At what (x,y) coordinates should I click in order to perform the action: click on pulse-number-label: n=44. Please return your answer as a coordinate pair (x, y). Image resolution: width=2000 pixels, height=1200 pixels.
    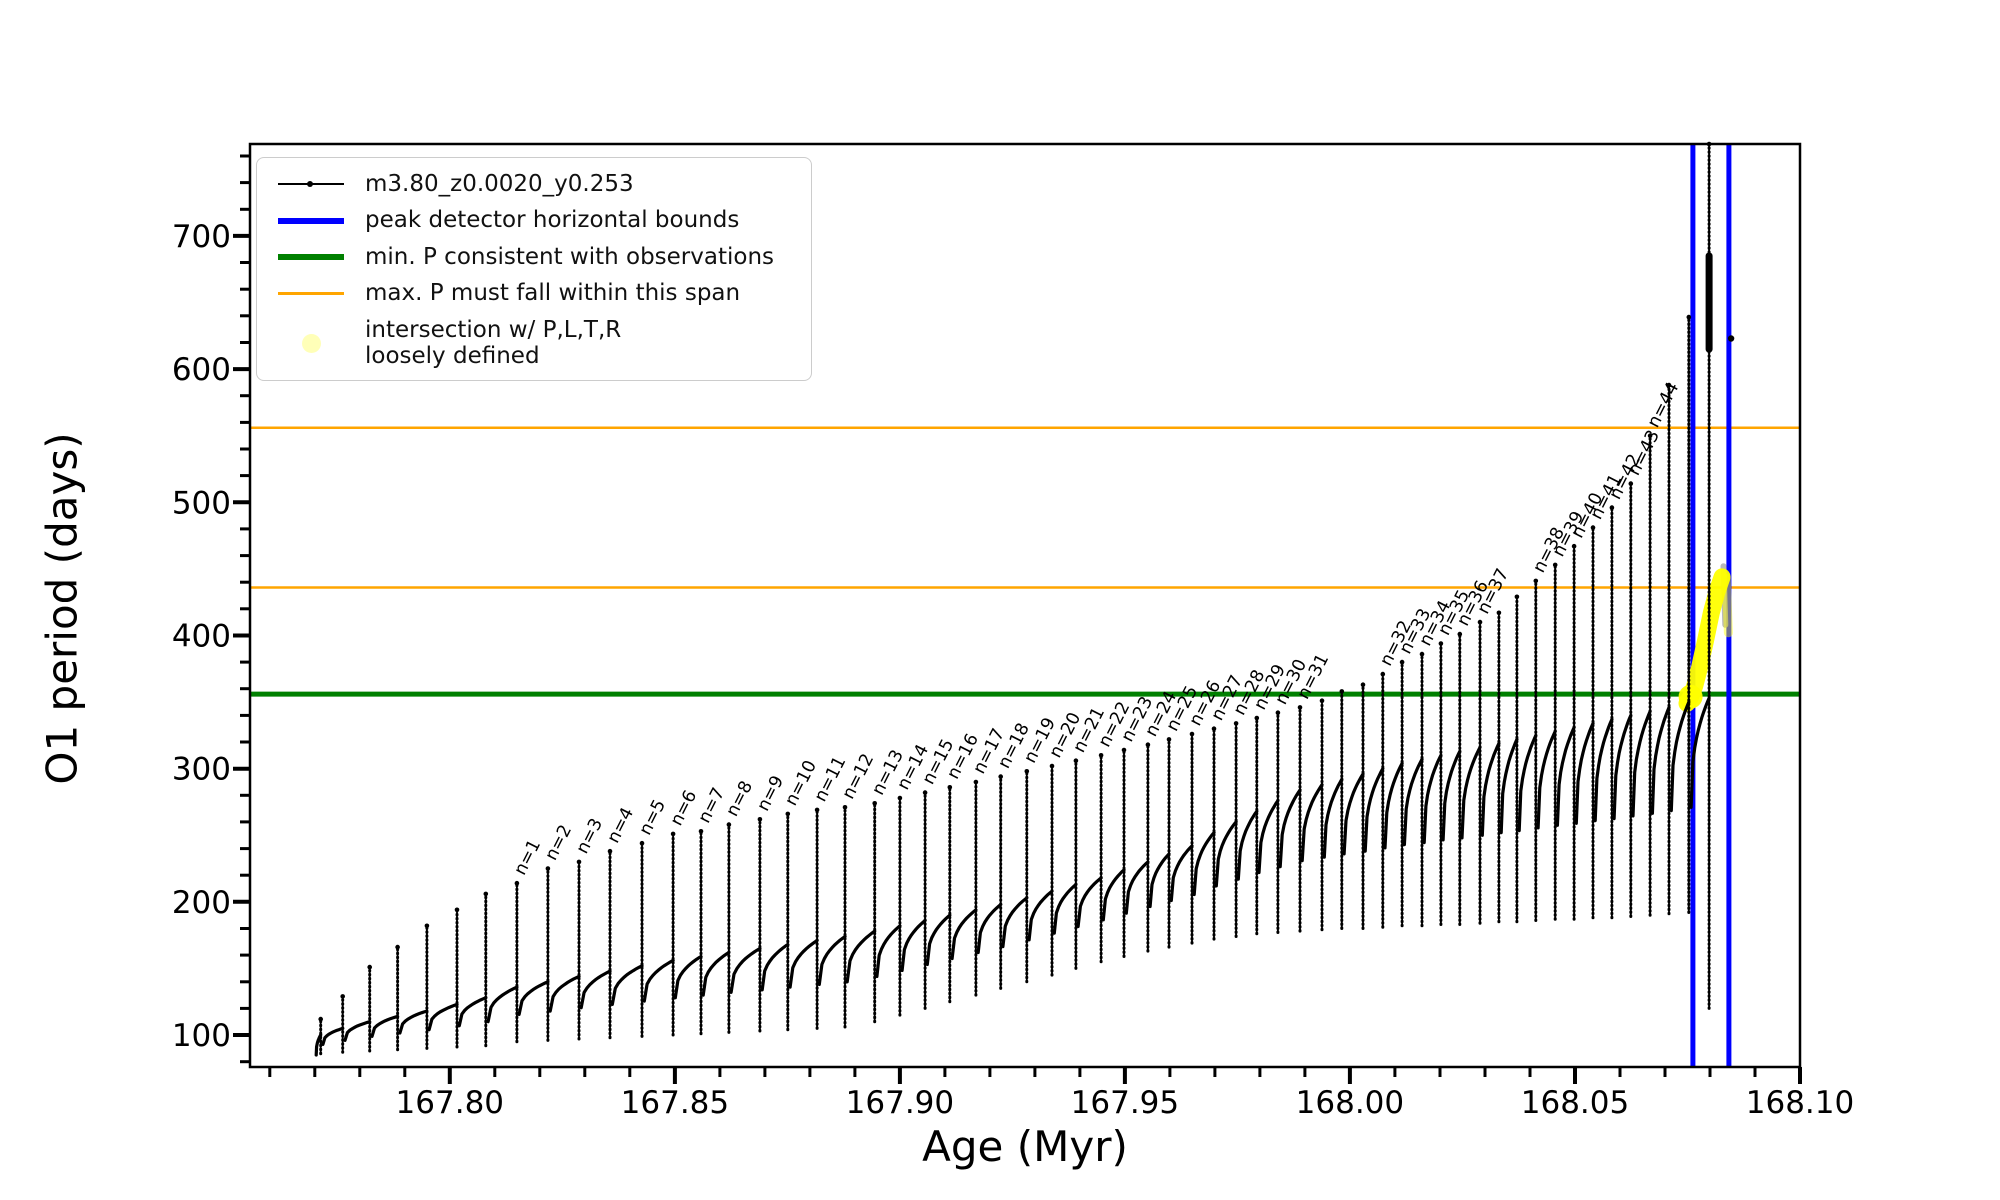
    Looking at the image, I should click on (1664, 405).